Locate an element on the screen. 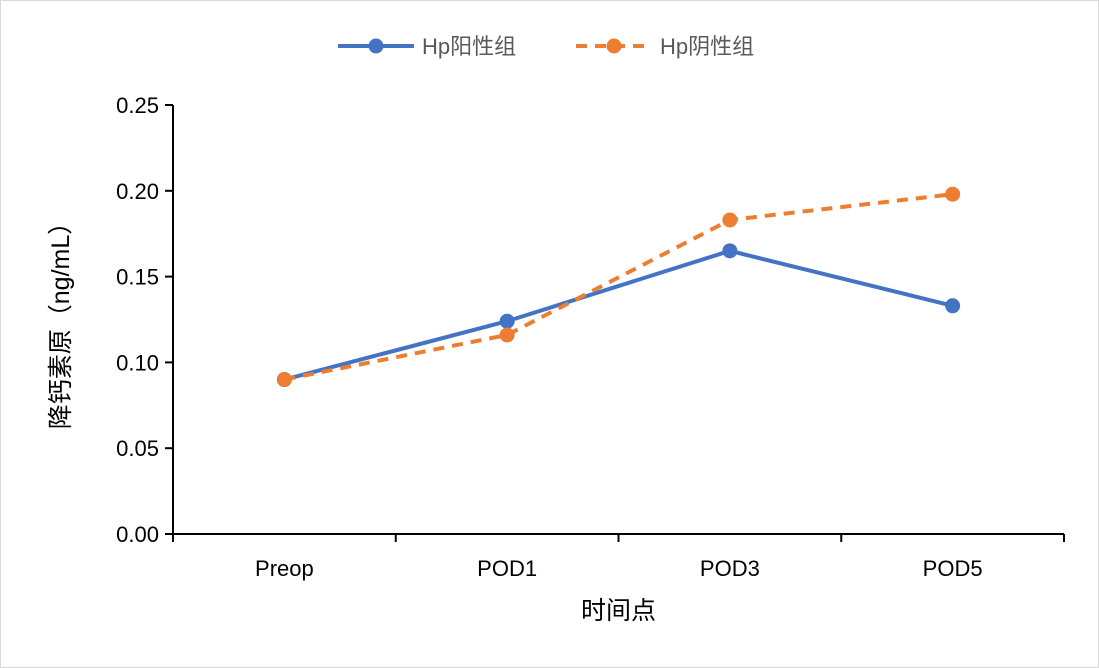 The image size is (1099, 668). y-tick-label: 0.00 is located at coordinates (137, 534).